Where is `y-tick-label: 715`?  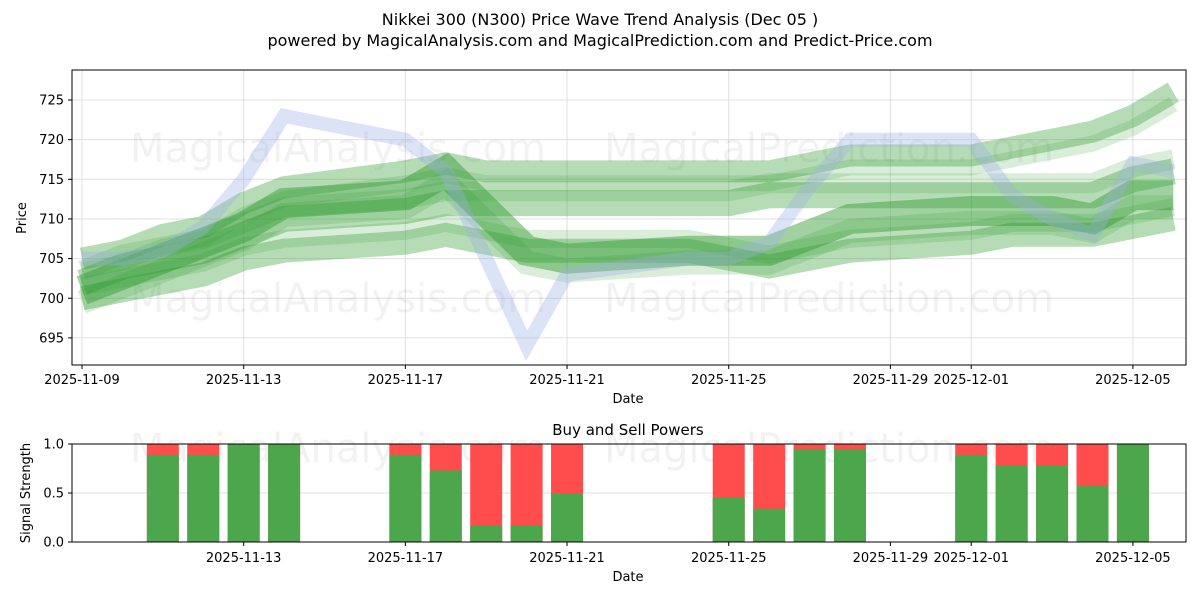 y-tick-label: 715 is located at coordinates (51, 180).